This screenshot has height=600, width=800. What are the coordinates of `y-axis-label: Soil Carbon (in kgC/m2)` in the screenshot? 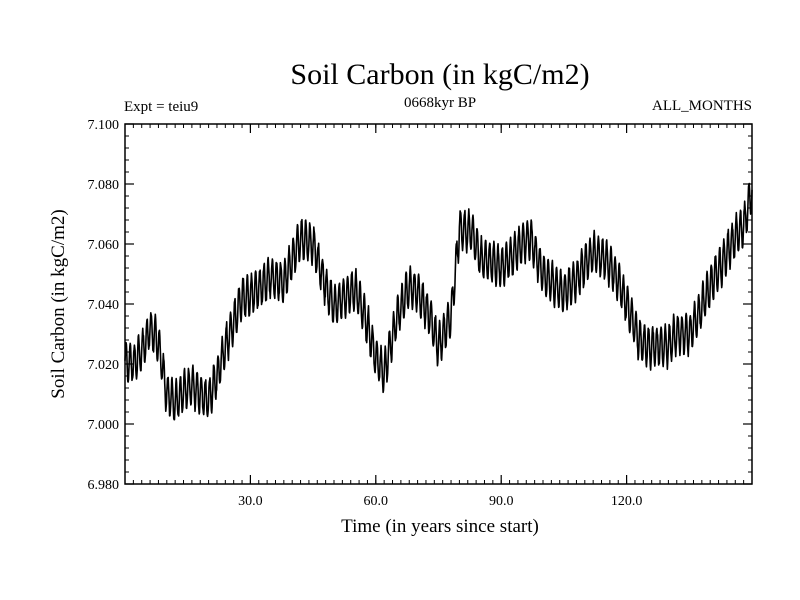 It's located at (58, 303).